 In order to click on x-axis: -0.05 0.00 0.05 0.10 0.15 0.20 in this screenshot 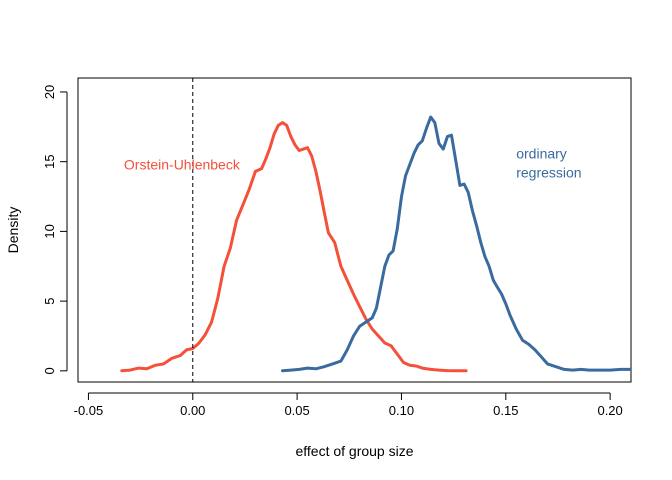, I will do `click(348, 405)`.